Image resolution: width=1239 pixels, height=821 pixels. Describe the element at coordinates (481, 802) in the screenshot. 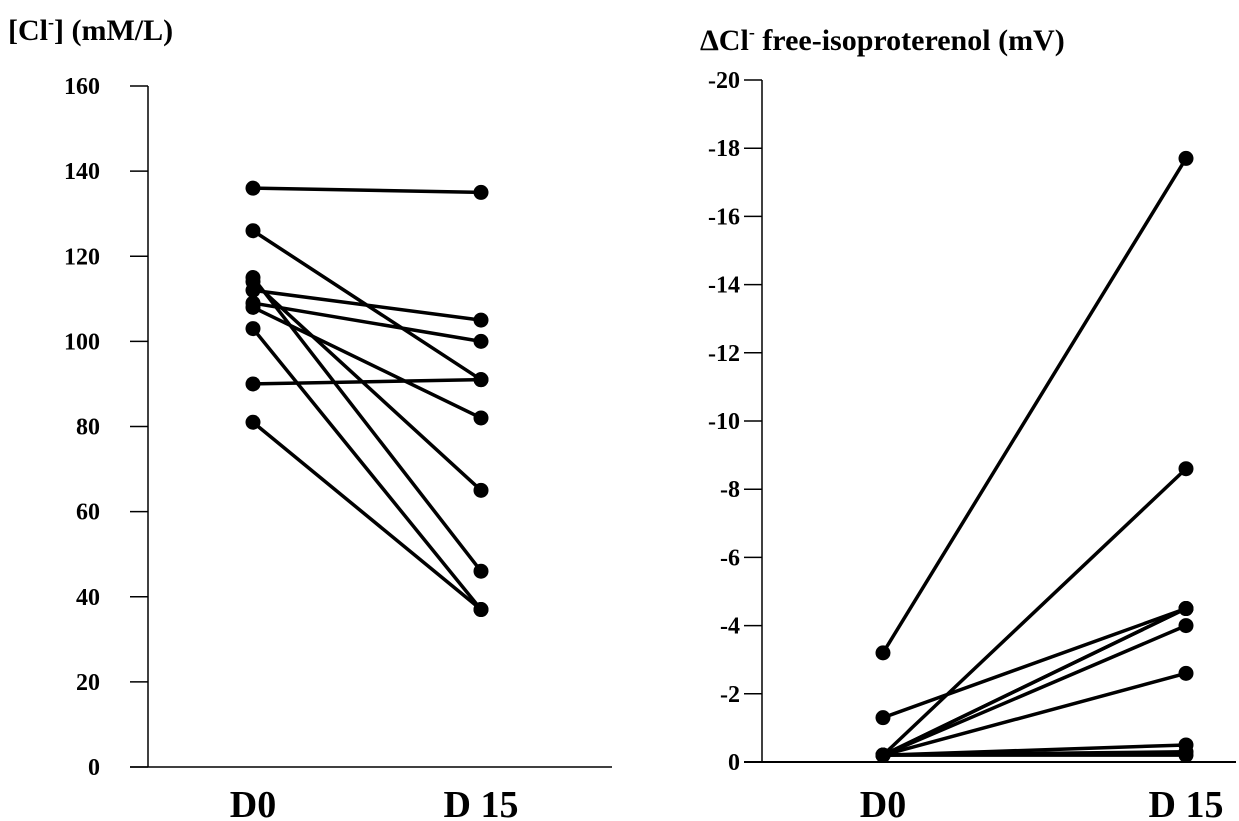

I see `left-x-category-label: D 15` at that location.